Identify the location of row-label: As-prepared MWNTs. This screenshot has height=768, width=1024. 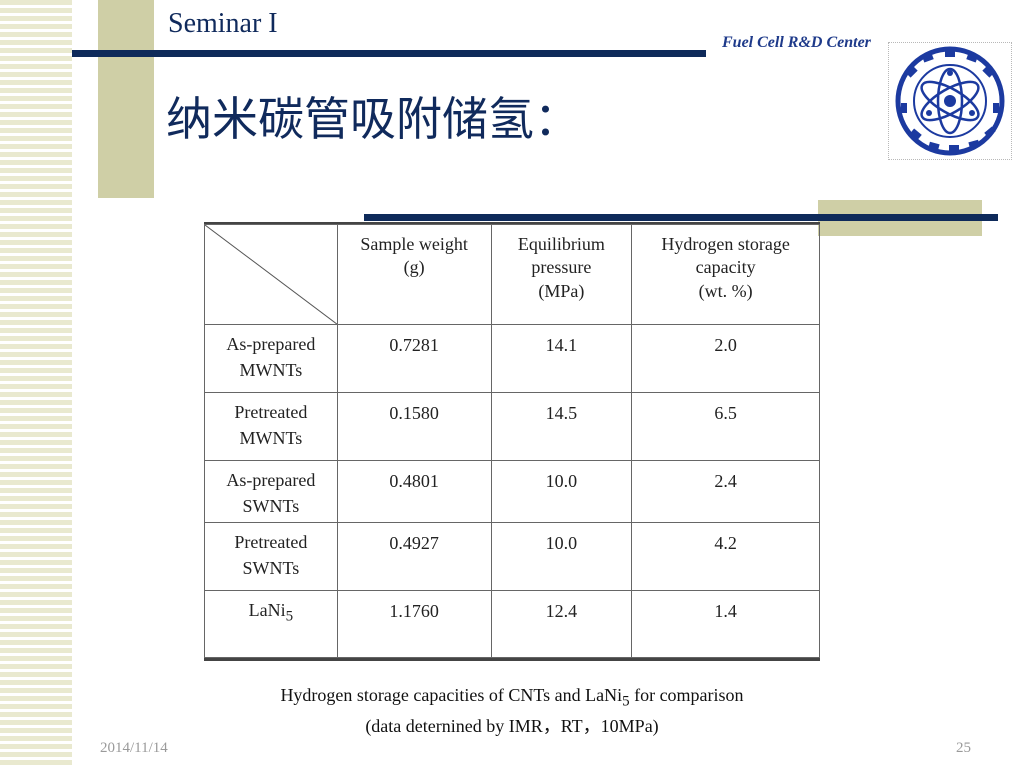
(271, 358).